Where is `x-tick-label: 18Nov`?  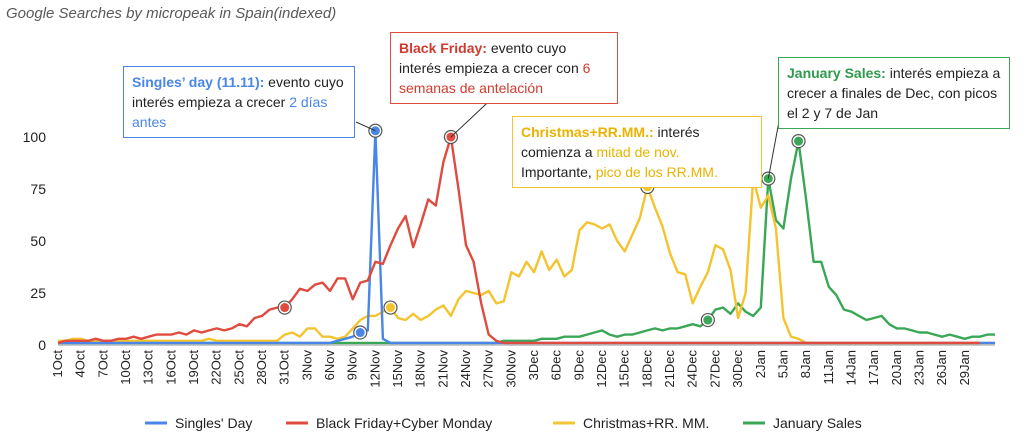
x-tick-label: 18Nov is located at coordinates (420, 369).